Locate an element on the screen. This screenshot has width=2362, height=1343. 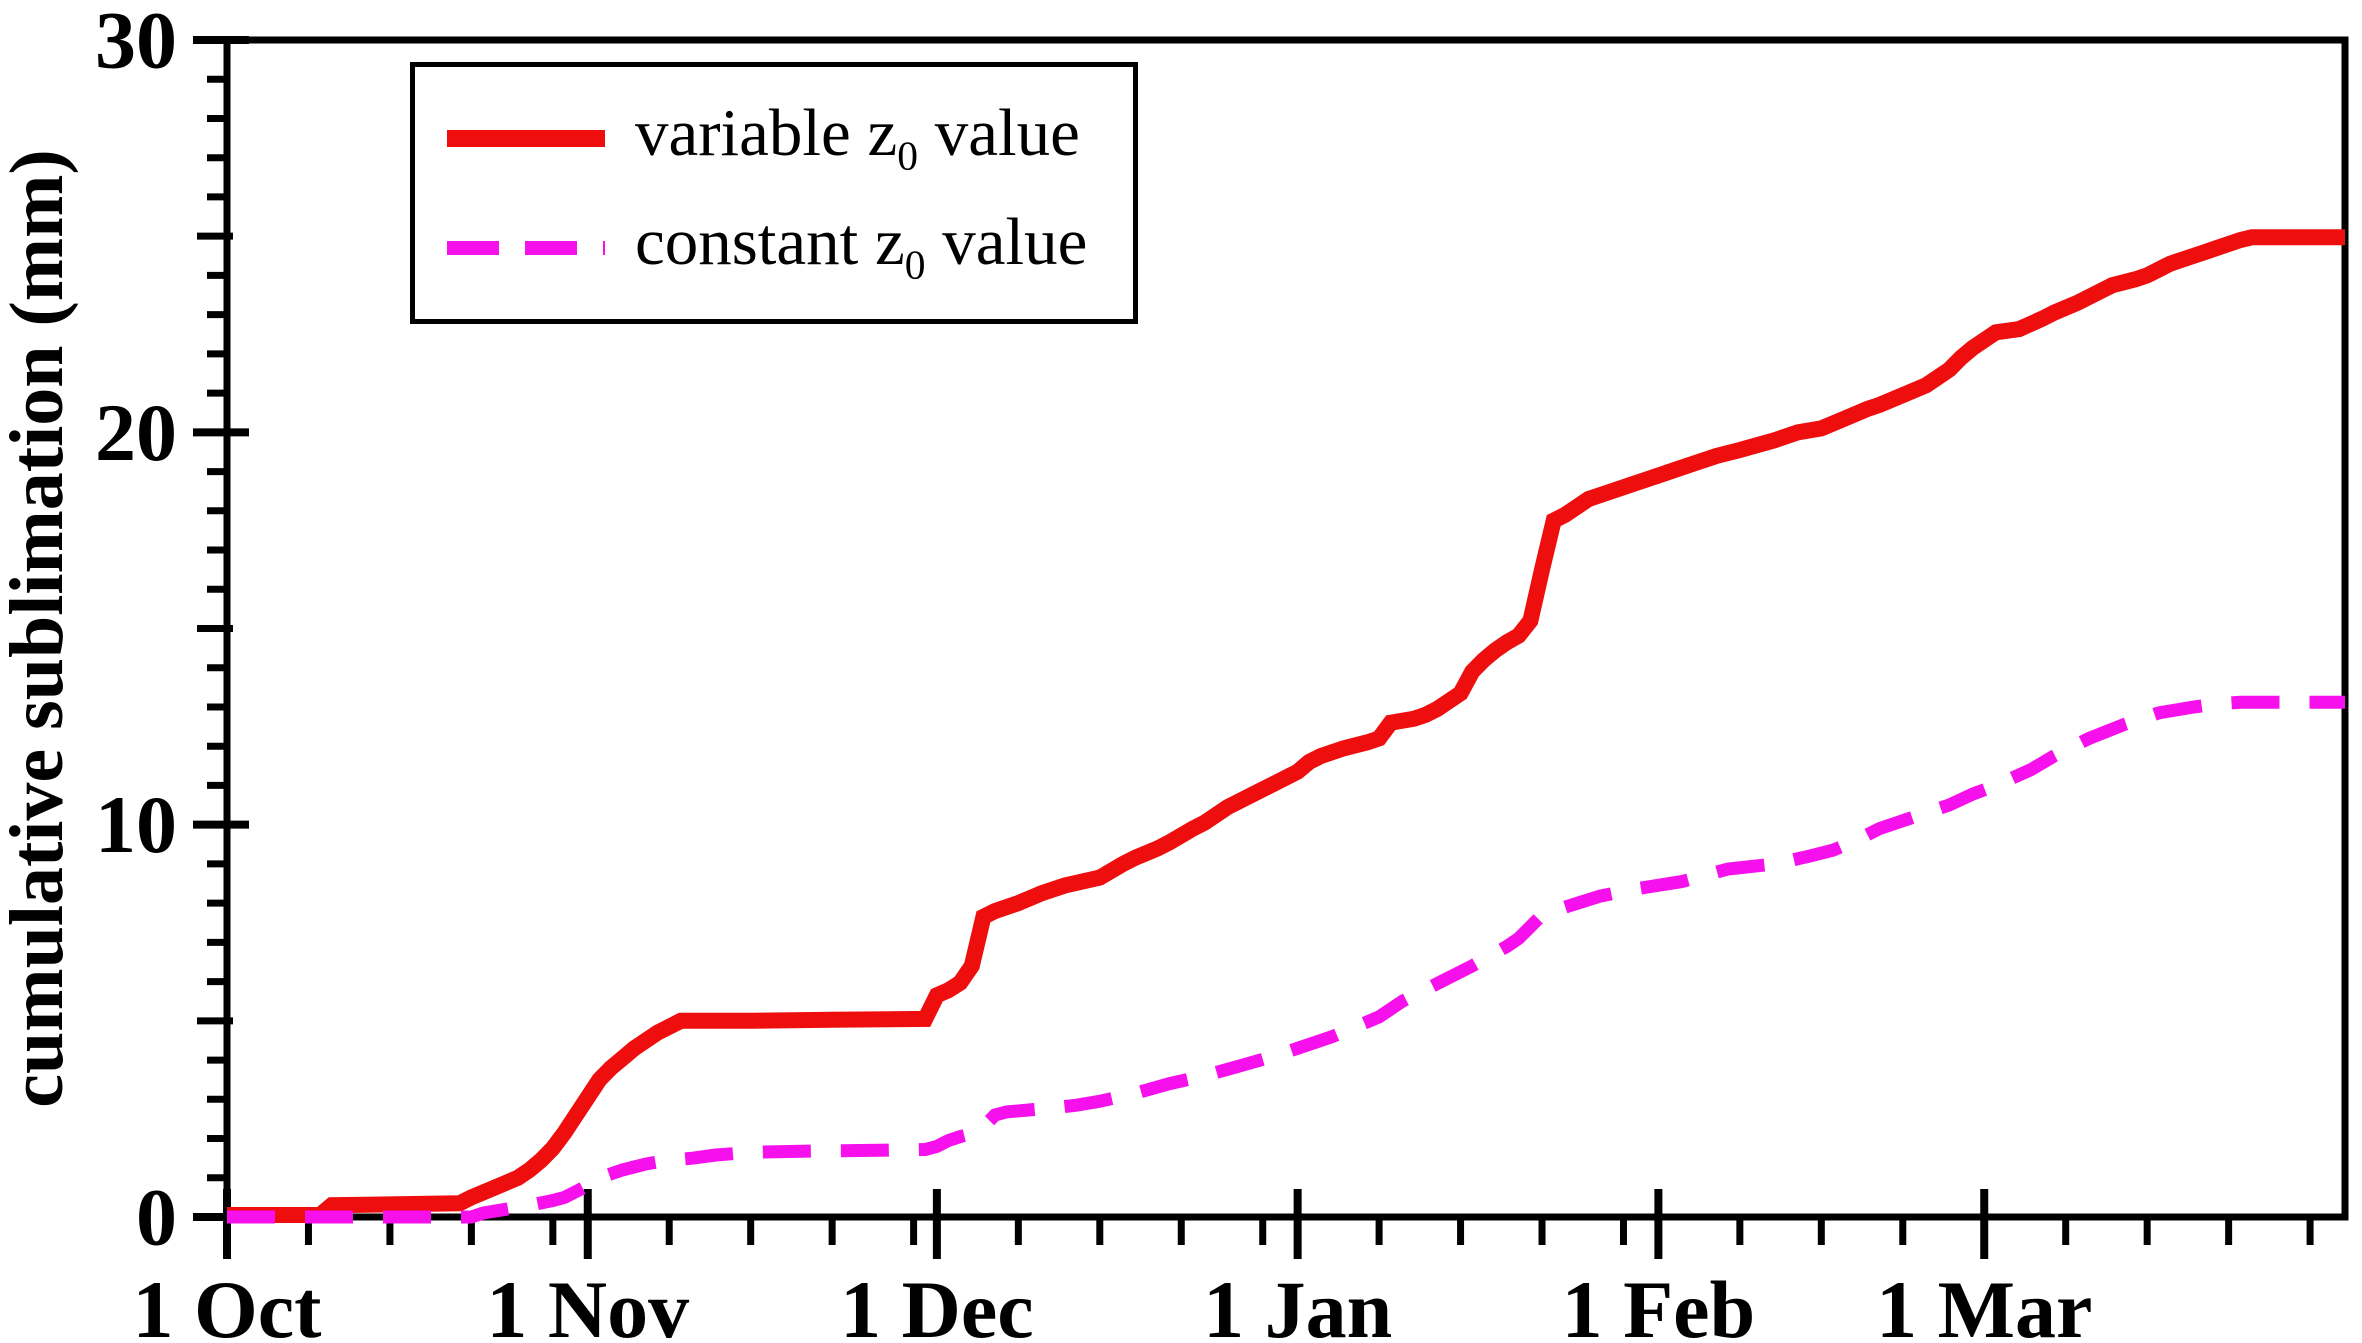
y-tick-label: 10 is located at coordinates (136, 824).